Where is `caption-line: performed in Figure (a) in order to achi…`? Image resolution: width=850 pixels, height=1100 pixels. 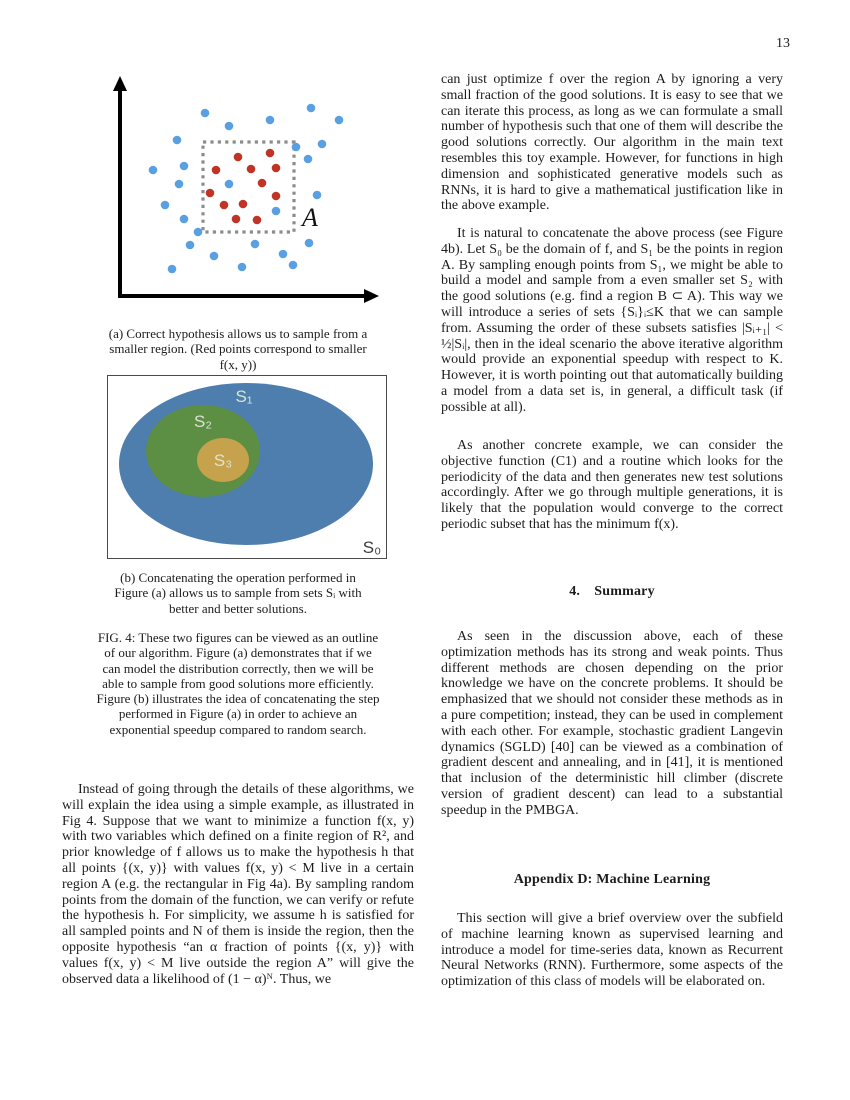 caption-line: performed in Figure (a) in order to achi… is located at coordinates (238, 714).